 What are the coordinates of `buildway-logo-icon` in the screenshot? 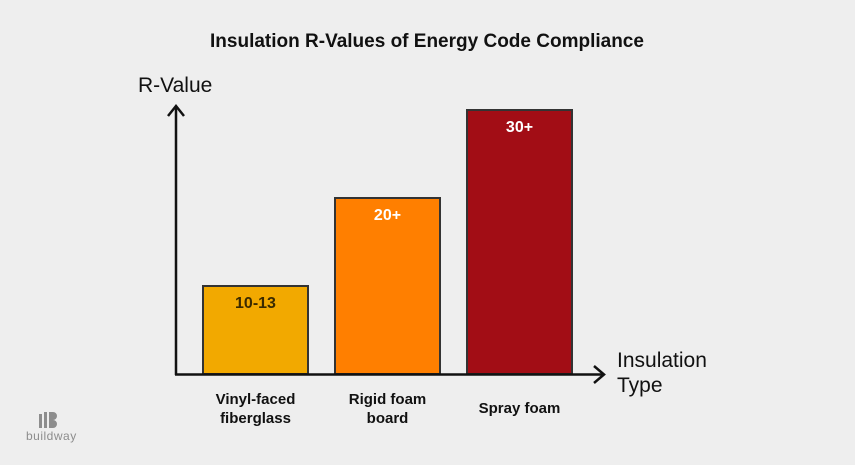 It's located at (48, 420).